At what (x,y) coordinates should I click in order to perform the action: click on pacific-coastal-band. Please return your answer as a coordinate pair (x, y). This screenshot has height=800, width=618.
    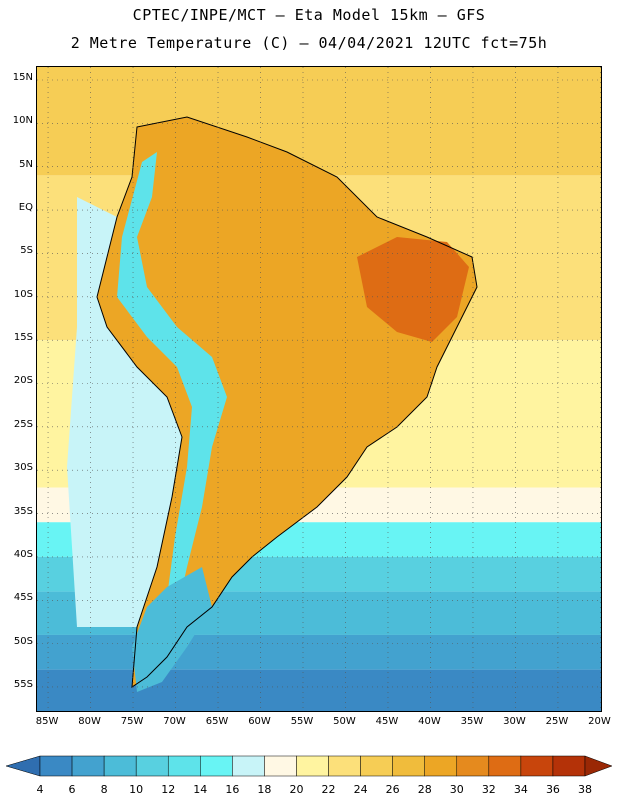
    Looking at the image, I should click on (127, 412).